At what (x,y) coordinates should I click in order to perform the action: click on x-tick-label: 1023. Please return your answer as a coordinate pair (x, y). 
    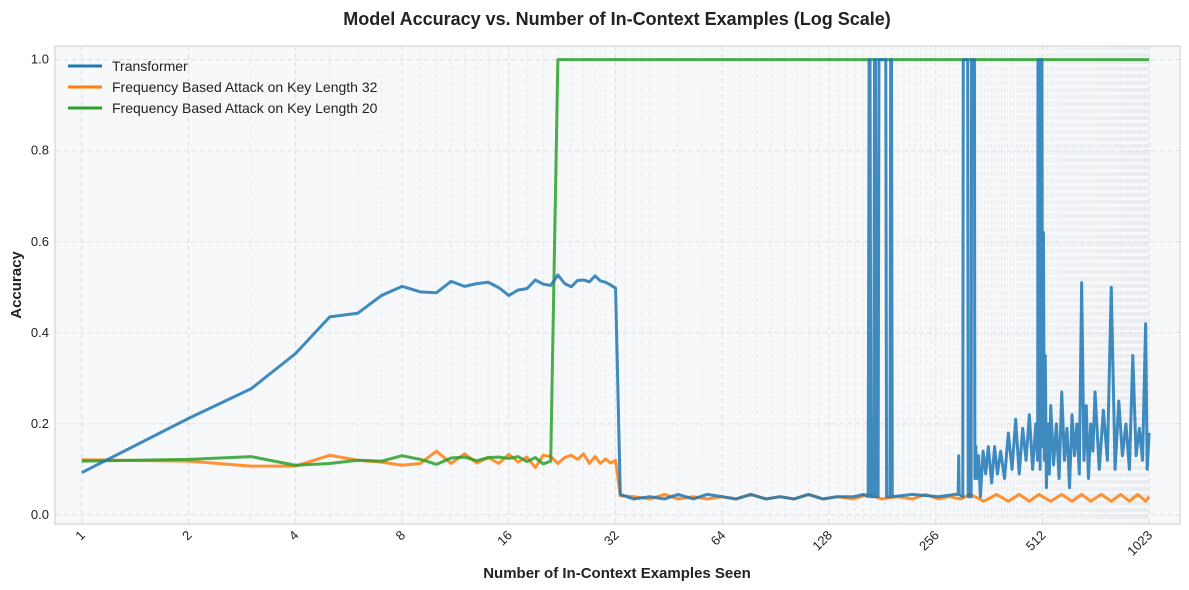
    Looking at the image, I should click on (1139, 543).